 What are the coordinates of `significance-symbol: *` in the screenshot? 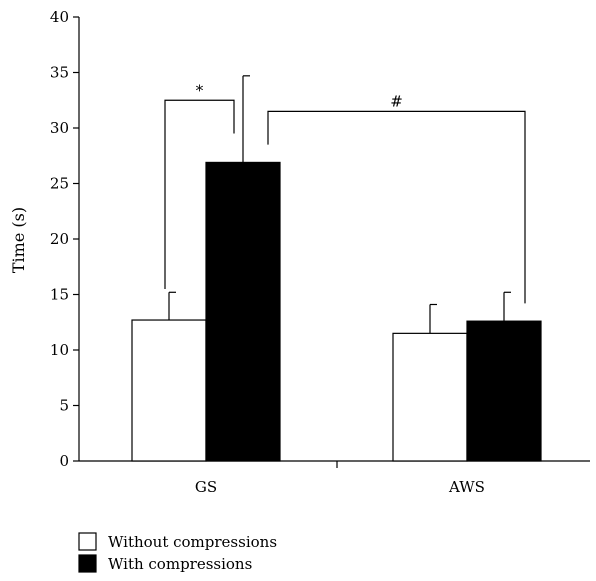 It's located at (200, 90).